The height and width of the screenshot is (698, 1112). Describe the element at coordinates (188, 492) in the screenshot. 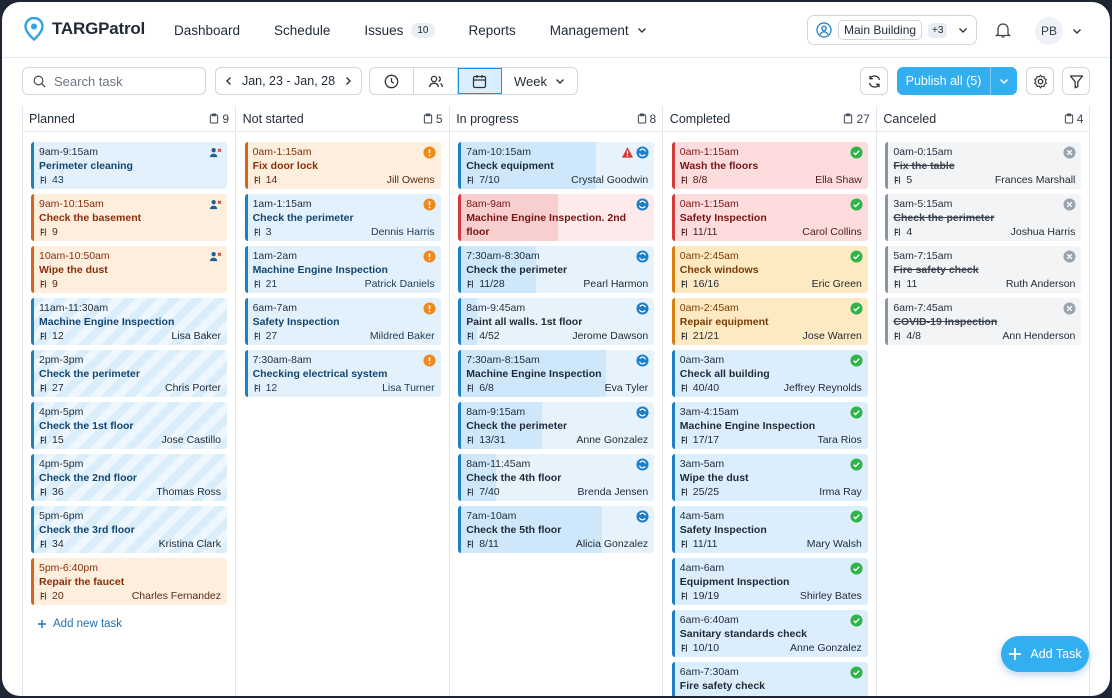

I see `task-assignee: Thomas Ross` at that location.